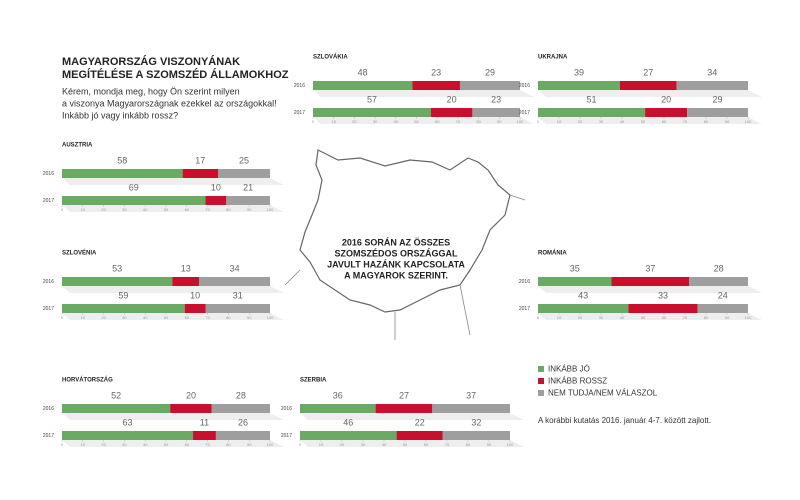 This screenshot has width=800, height=500. Describe the element at coordinates (128, 422) in the screenshot. I see `value-label: 63` at that location.